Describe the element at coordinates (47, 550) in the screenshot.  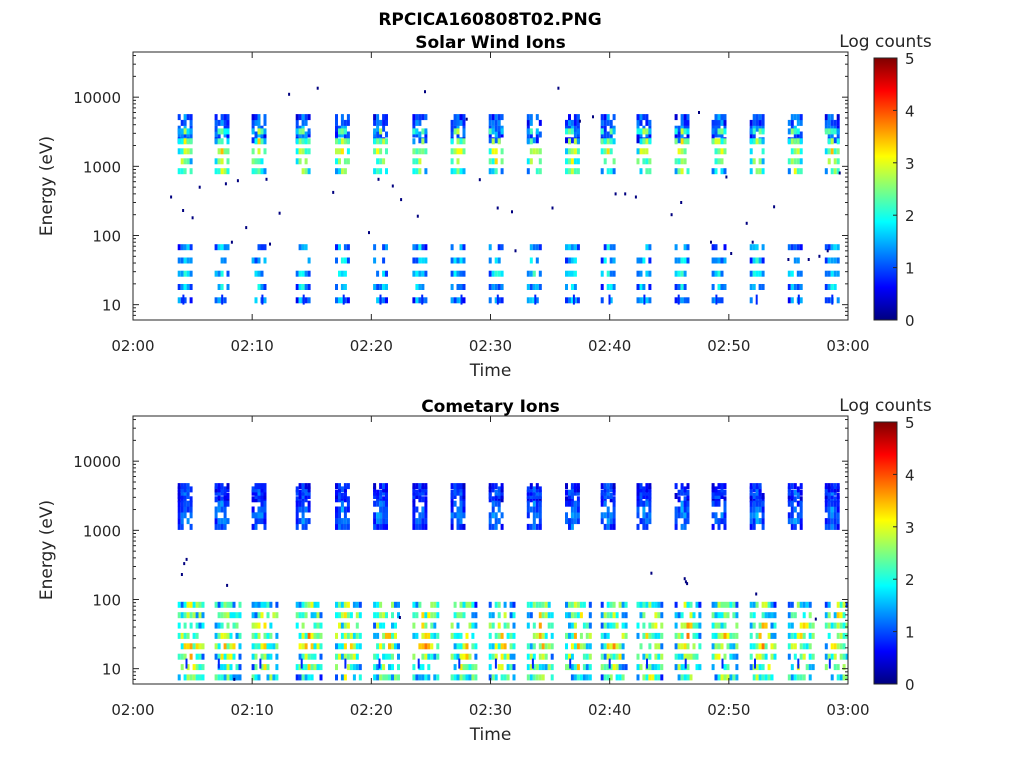
I see `y-axis-label: Energy (eV)` at that location.